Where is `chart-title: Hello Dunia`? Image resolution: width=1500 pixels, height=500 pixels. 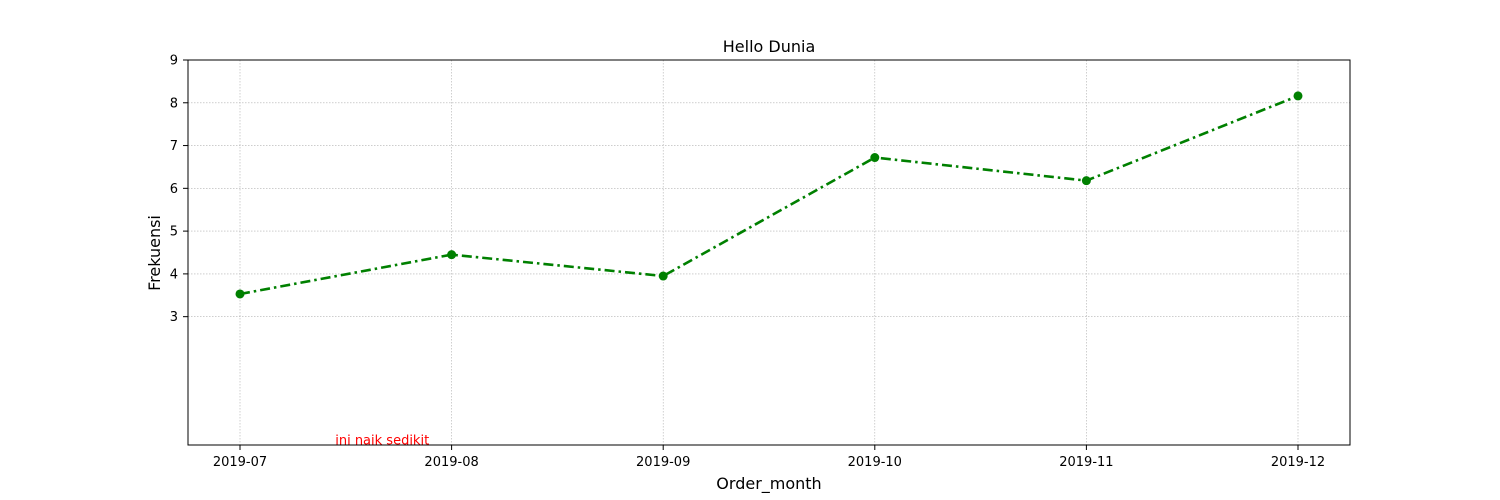
chart-title: Hello Dunia is located at coordinates (769, 46).